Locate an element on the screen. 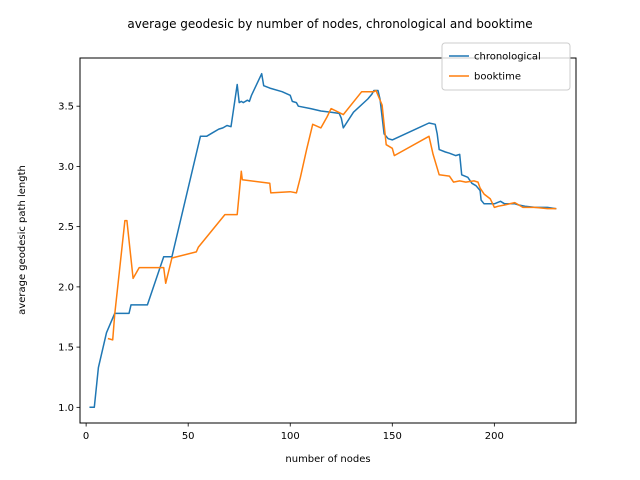 The height and width of the screenshot is (480, 640). y-tick-label: 2.5 is located at coordinates (66, 227).